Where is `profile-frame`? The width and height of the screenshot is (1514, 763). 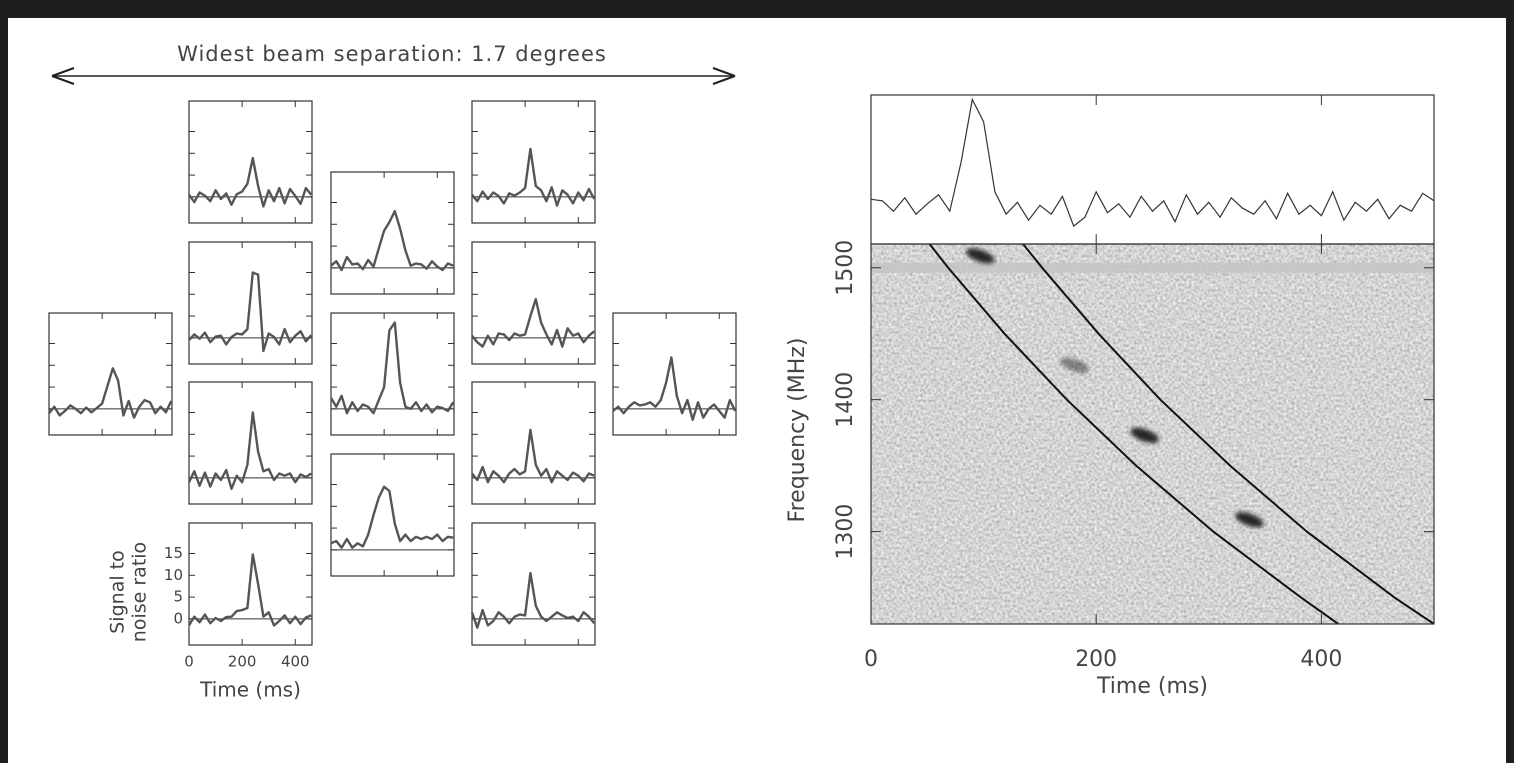 profile-frame is located at coordinates (1152, 169).